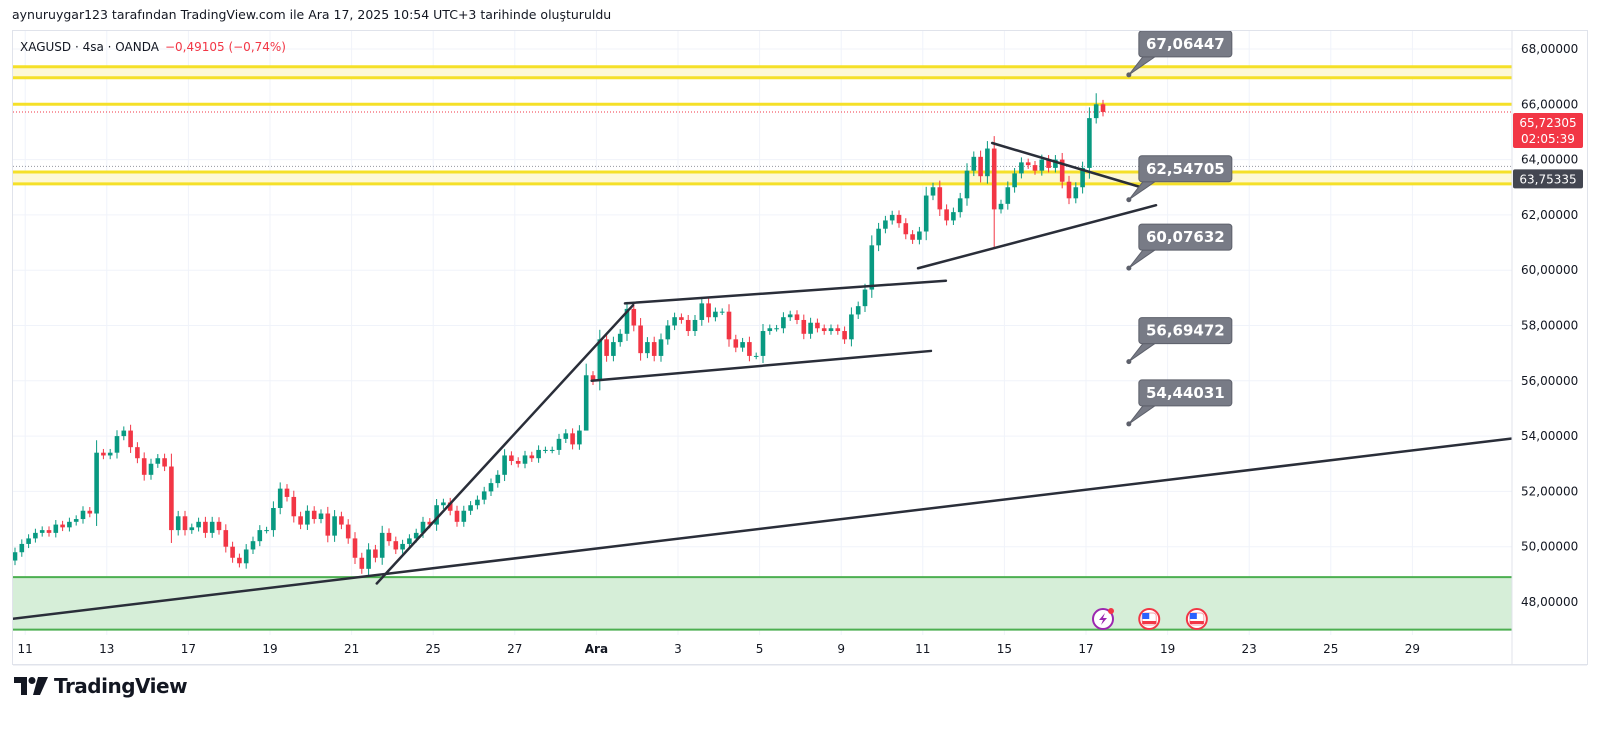  Describe the element at coordinates (1549, 215) in the screenshot. I see `price-axis-label: 62,00000` at that location.